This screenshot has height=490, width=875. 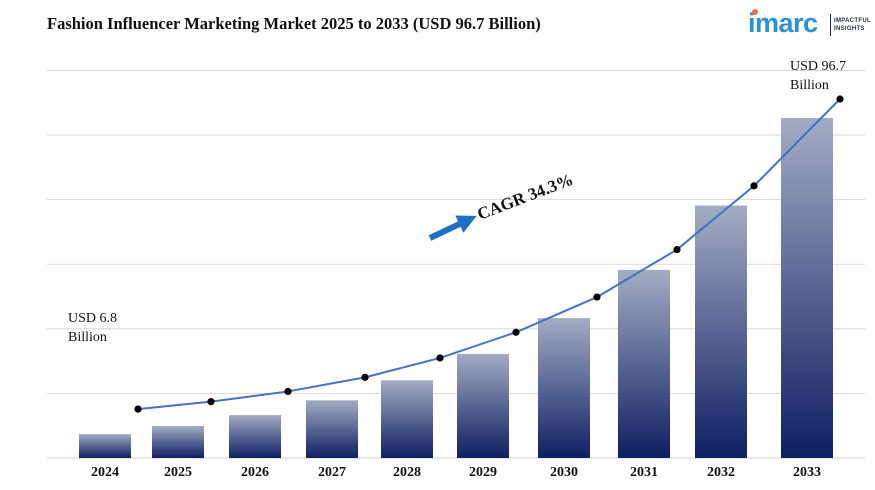 I want to click on trend-marker-2031, so click(x=677, y=249).